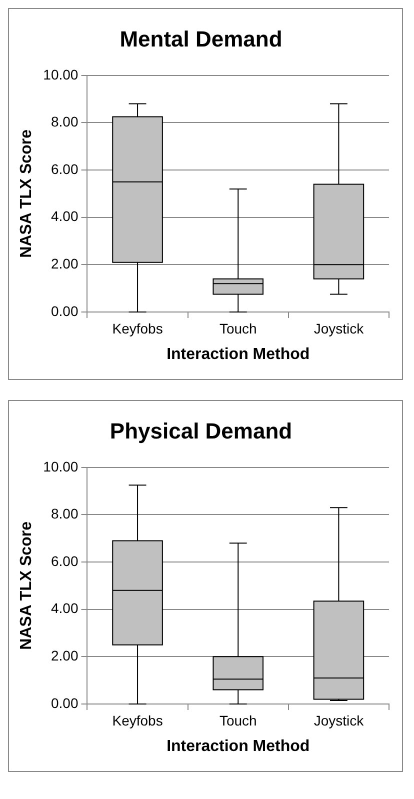  What do you see at coordinates (201, 39) in the screenshot?
I see `chart-title: Mental Demand` at bounding box center [201, 39].